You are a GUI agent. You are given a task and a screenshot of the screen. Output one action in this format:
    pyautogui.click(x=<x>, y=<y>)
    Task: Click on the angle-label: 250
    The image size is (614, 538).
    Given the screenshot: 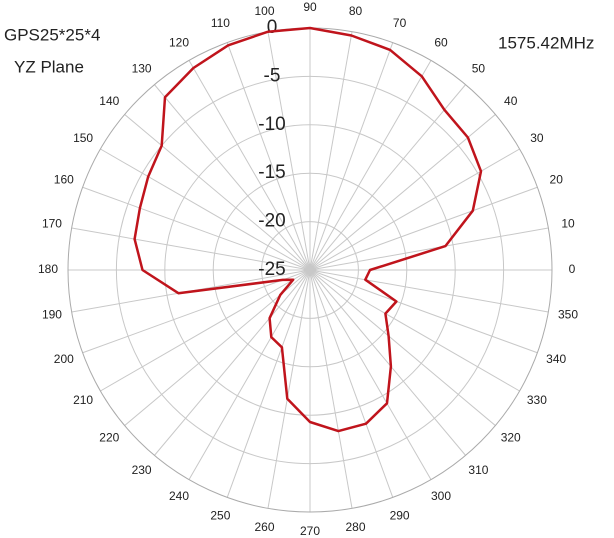 What is the action you would take?
    pyautogui.click(x=220, y=515)
    